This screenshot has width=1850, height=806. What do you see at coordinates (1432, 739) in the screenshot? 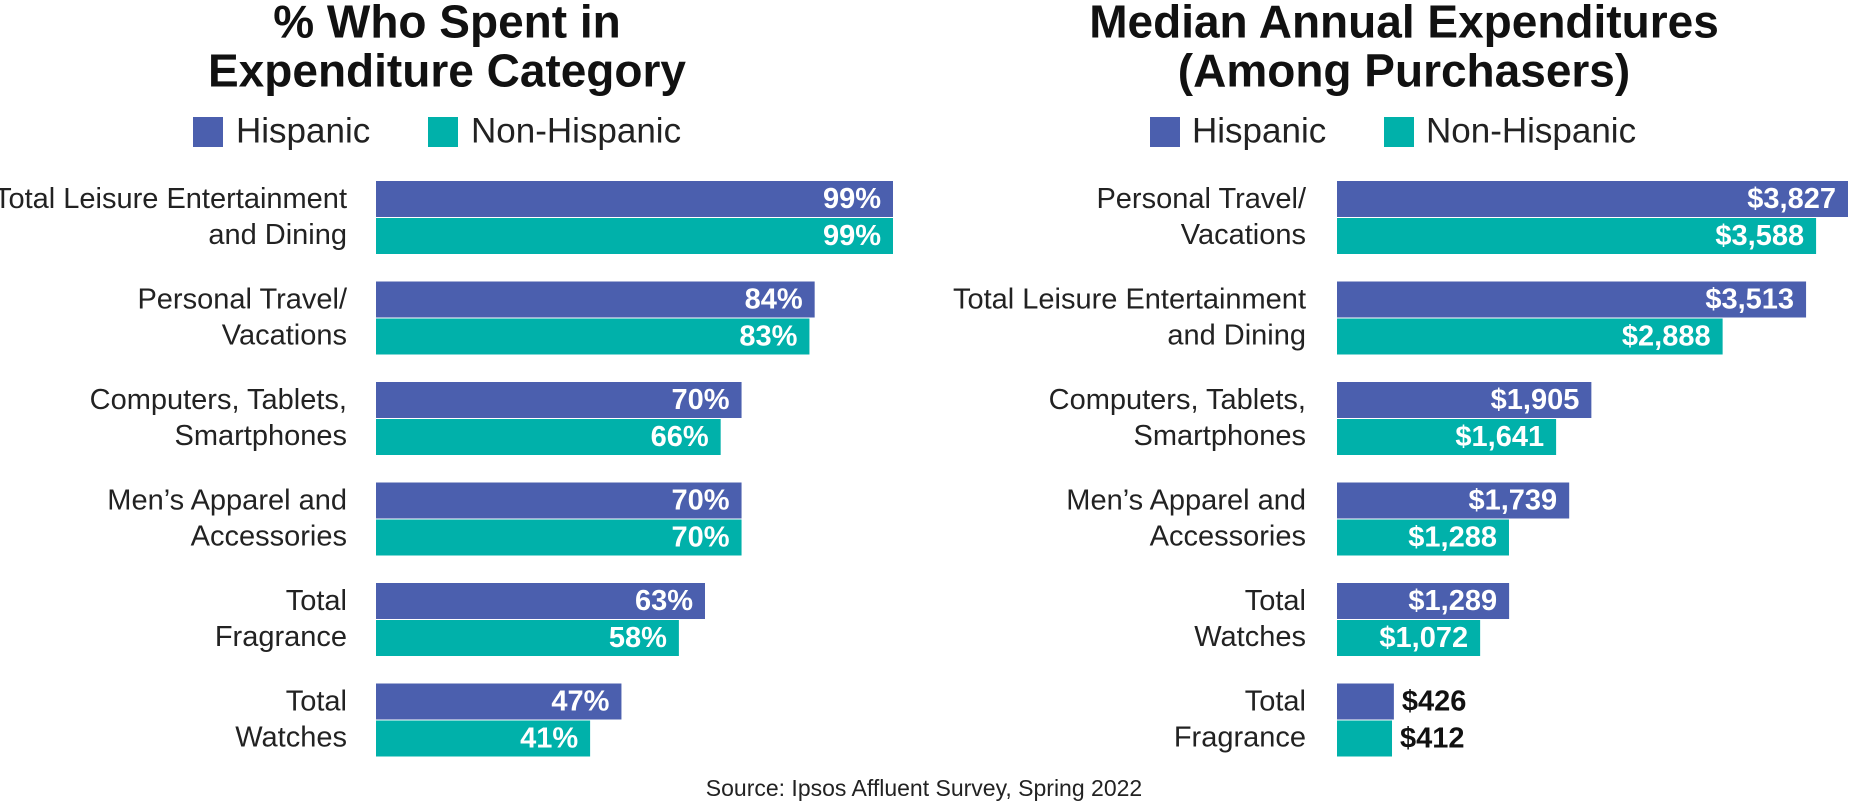
I see `value-label: $412` at bounding box center [1432, 739].